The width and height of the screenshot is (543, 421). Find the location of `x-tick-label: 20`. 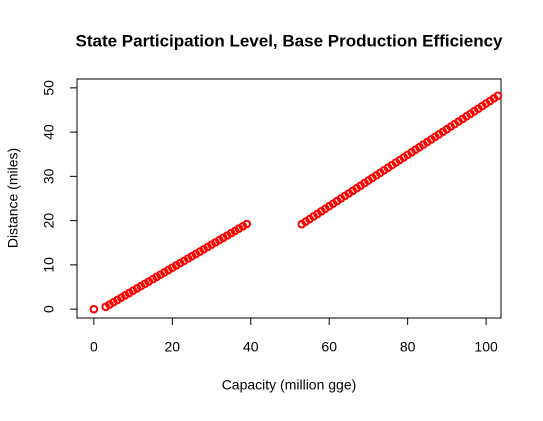

x-tick-label: 20 is located at coordinates (173, 347).